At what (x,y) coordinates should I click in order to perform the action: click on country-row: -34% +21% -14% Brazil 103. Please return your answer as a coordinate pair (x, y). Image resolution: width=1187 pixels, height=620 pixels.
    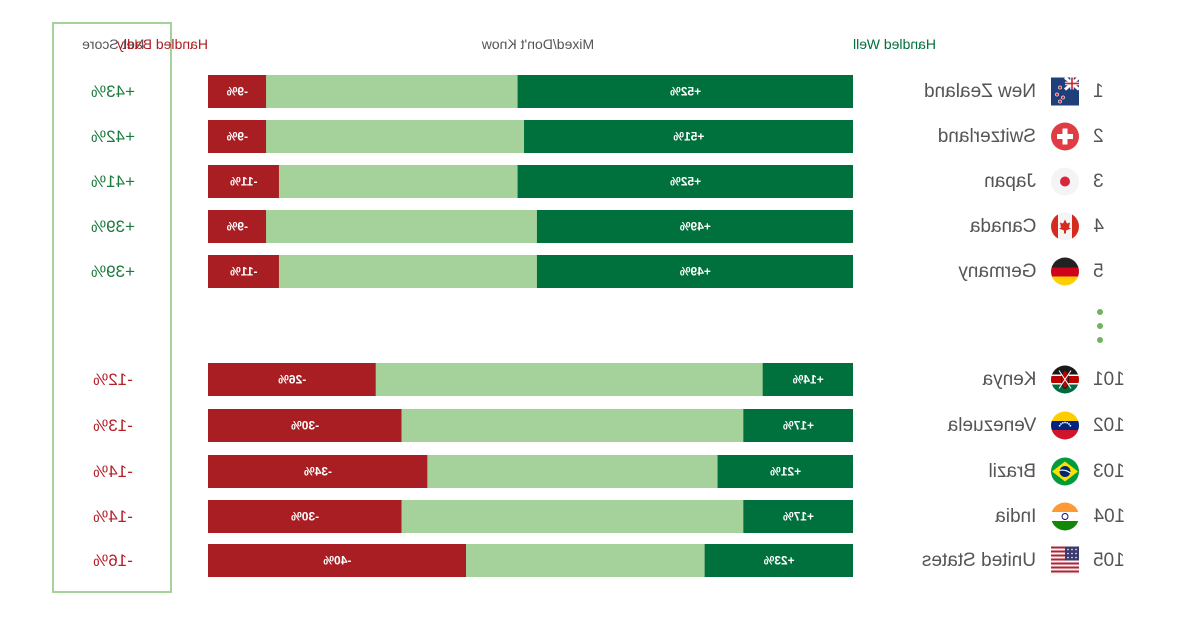
    Looking at the image, I should click on (609, 471).